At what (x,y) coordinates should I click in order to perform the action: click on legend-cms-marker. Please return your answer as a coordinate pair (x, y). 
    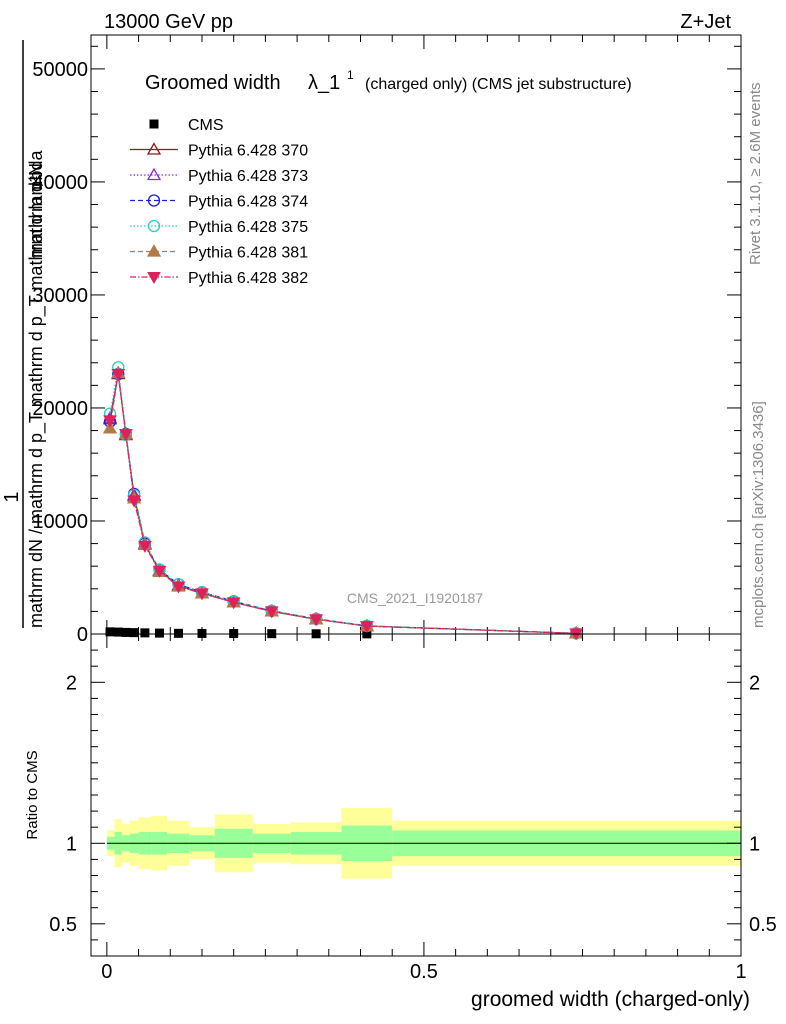
    Looking at the image, I should click on (154, 124).